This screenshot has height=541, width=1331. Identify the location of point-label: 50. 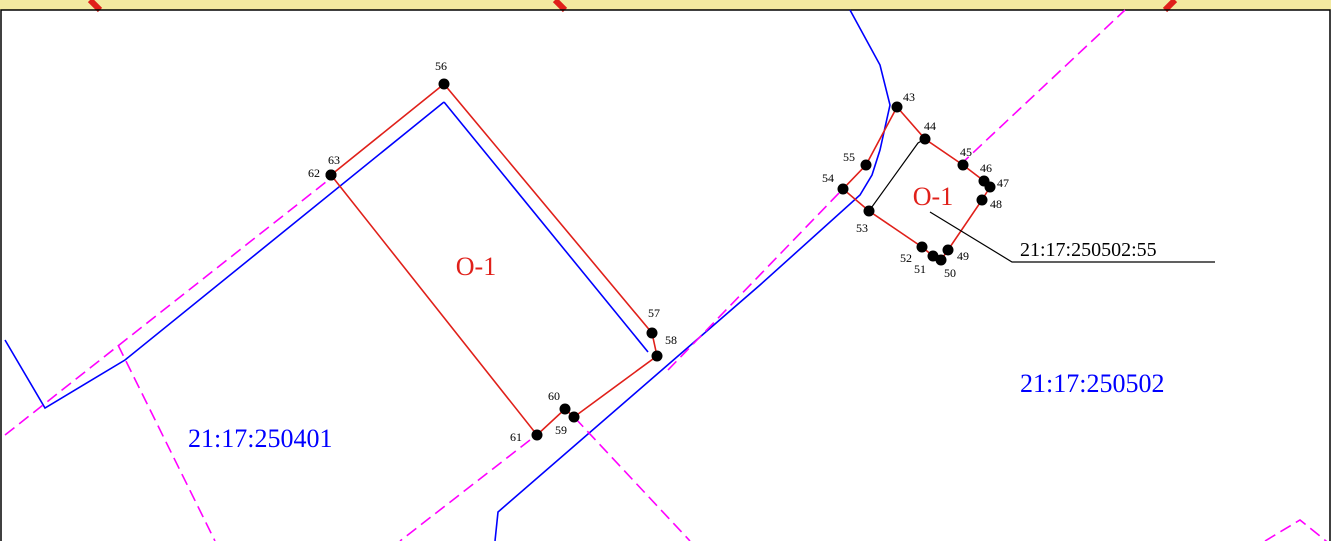
(950, 273).